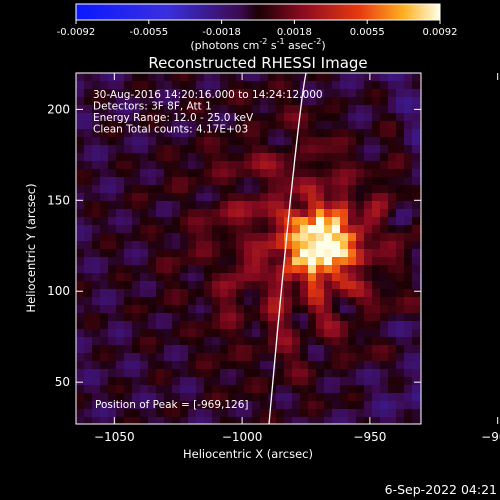 This screenshot has height=500, width=500. I want to click on colorbar-tick-label: -0.0055, so click(148, 32).